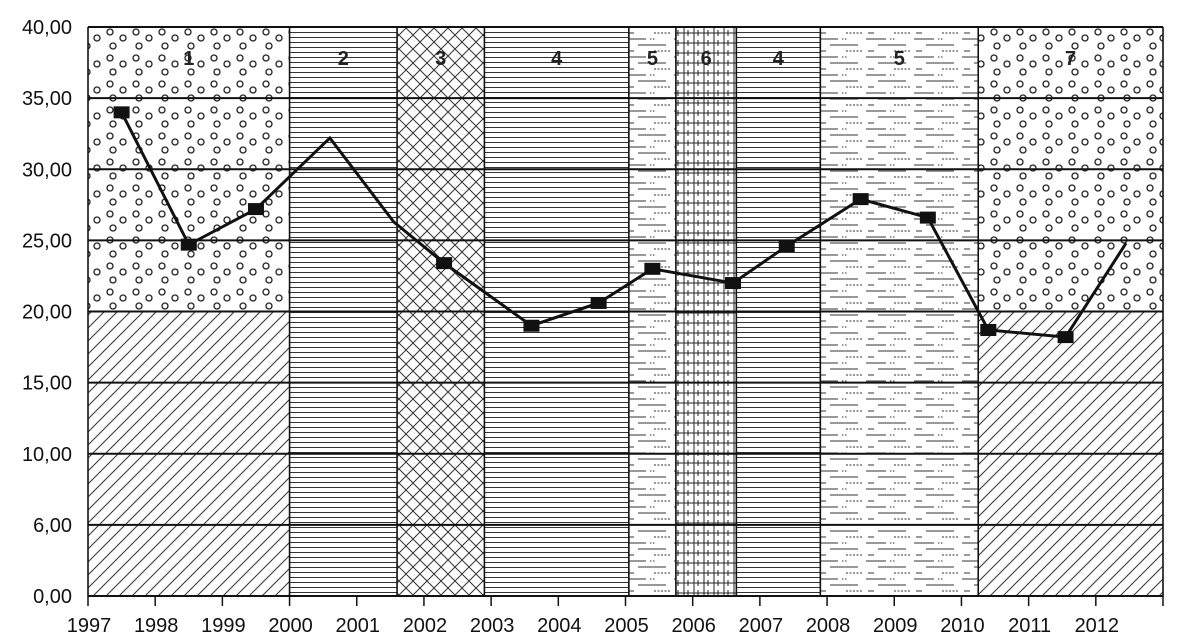 The height and width of the screenshot is (641, 1187). Describe the element at coordinates (559, 626) in the screenshot. I see `x-tick-label: 2004` at that location.